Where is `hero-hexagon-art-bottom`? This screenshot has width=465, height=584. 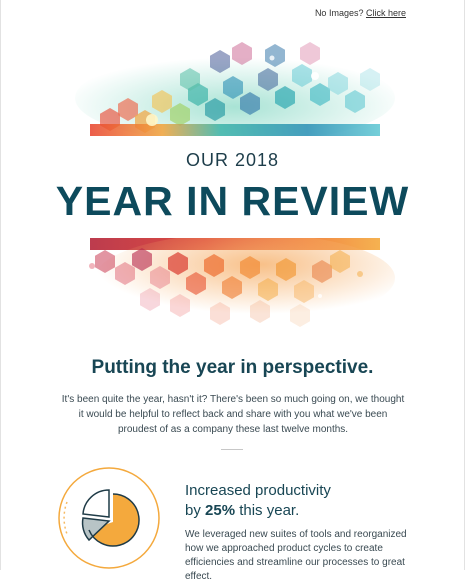
hero-hexagon-art-bottom is located at coordinates (242, 282).